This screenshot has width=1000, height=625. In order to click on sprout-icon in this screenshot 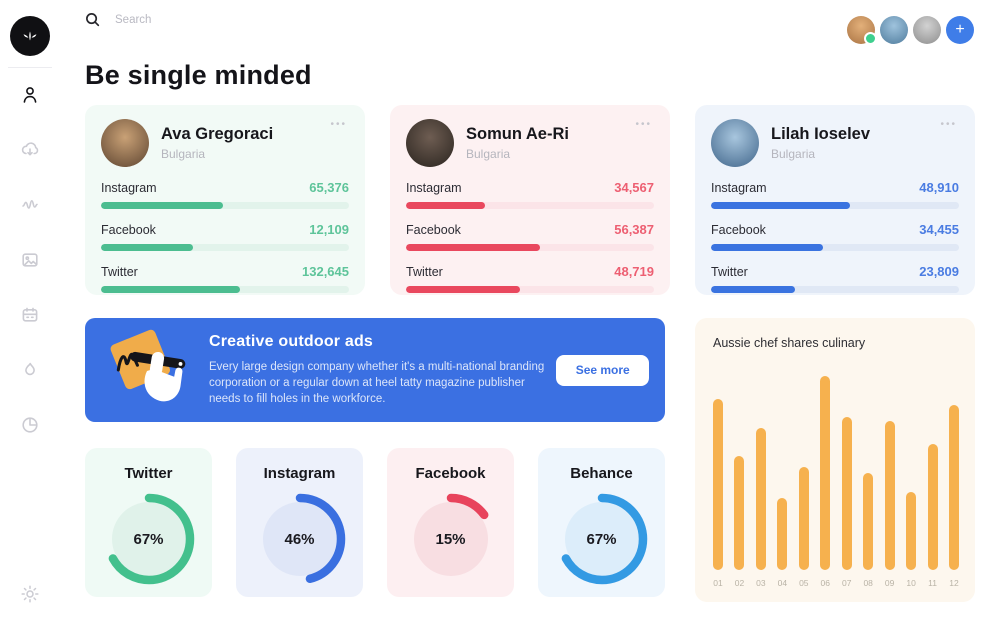, I will do `click(30, 36)`.